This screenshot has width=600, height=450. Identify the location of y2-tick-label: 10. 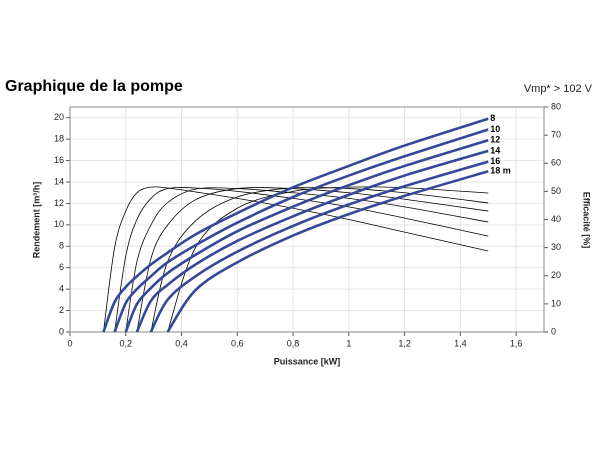
(556, 303).